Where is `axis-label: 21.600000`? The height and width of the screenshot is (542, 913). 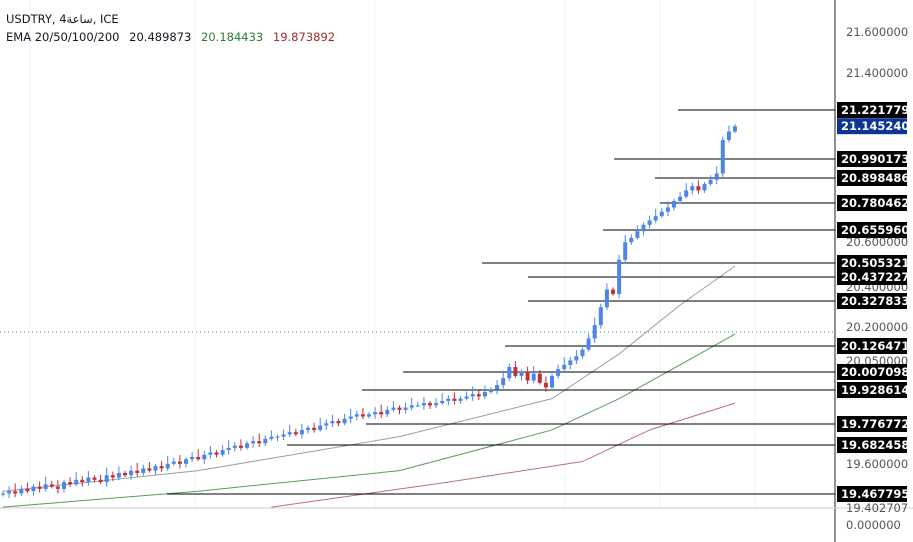 axis-label: 21.600000 is located at coordinates (877, 32).